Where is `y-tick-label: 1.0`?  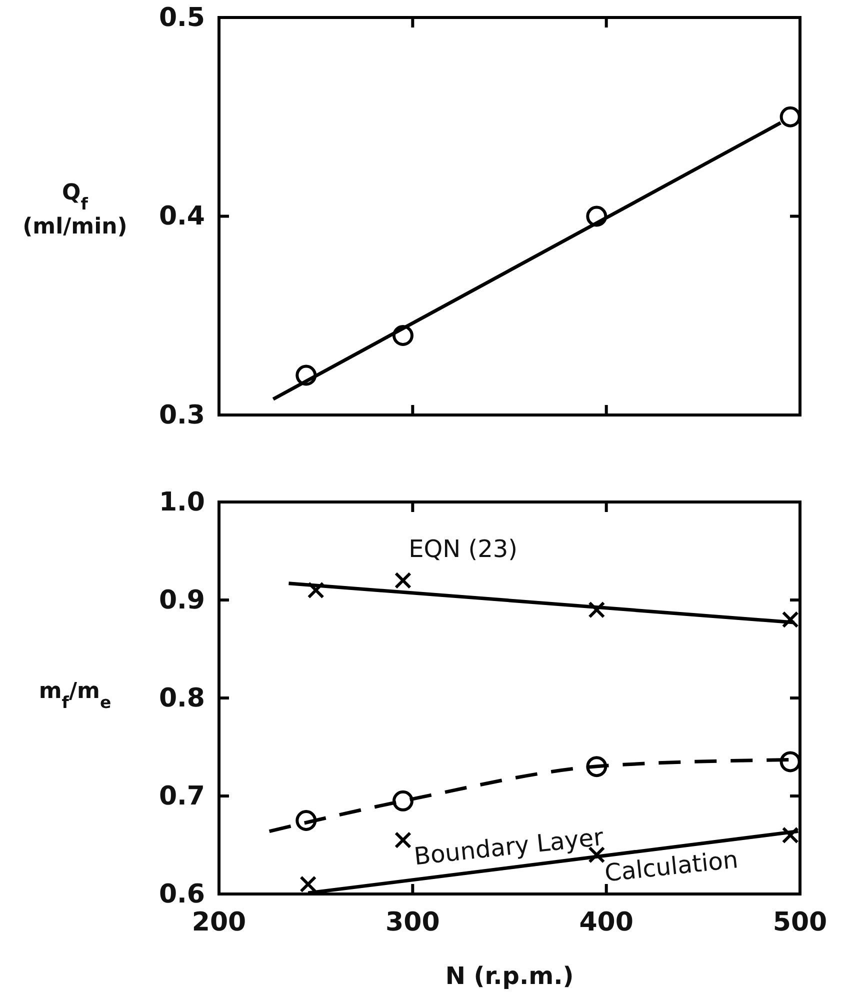
y-tick-label: 1.0 is located at coordinates (181, 502).